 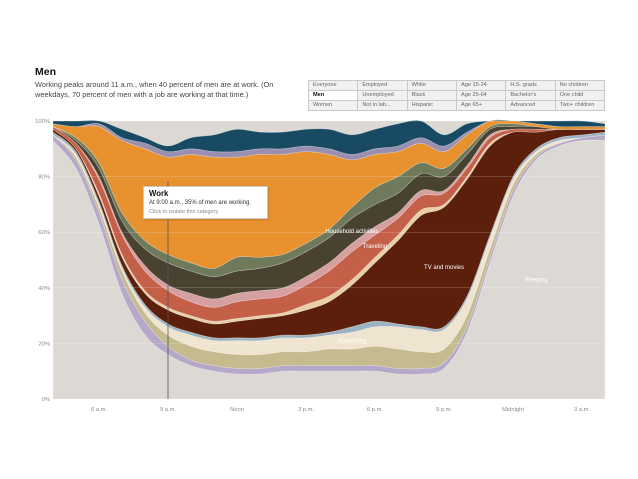 What do you see at coordinates (46, 400) in the screenshot?
I see `y-tick-label: 0%` at bounding box center [46, 400].